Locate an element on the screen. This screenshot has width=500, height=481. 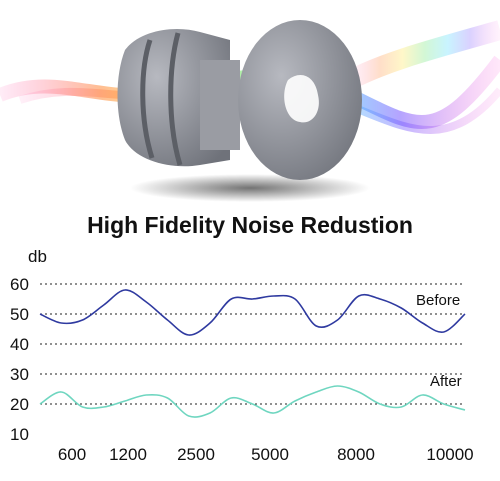
x-tick-label: 2500 is located at coordinates (196, 454).